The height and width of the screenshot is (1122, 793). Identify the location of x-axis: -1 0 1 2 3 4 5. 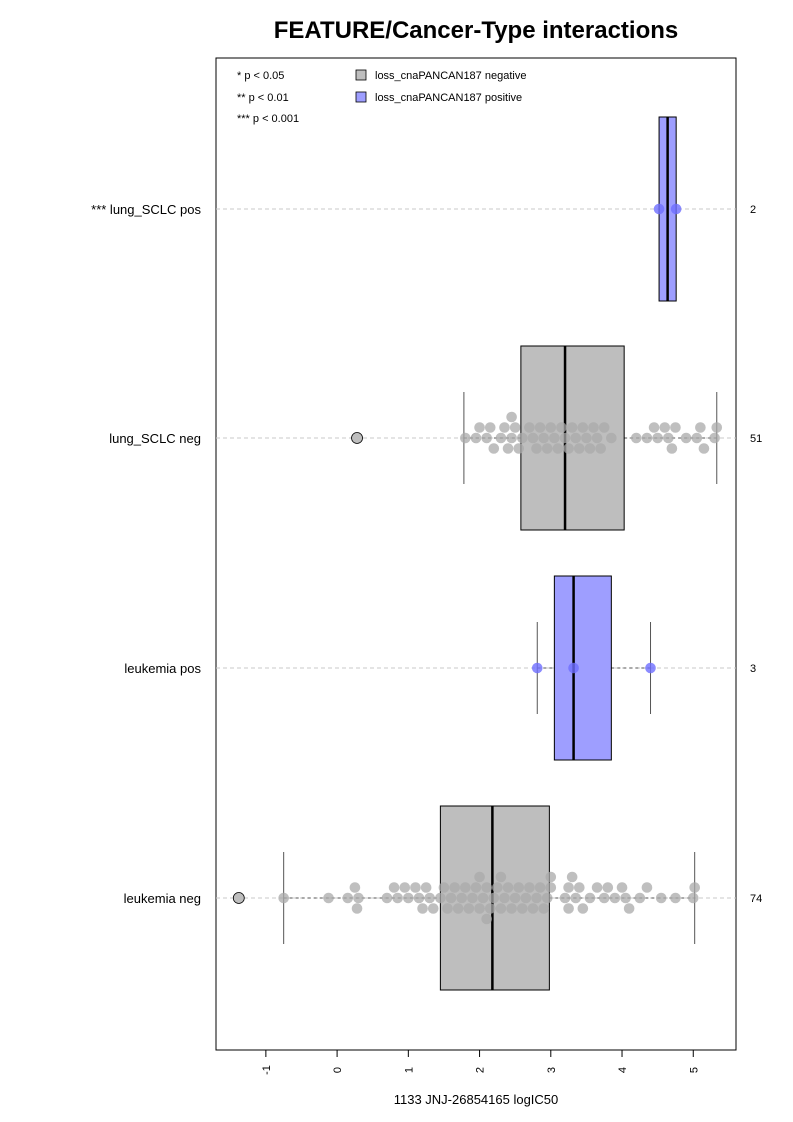
(480, 1062).